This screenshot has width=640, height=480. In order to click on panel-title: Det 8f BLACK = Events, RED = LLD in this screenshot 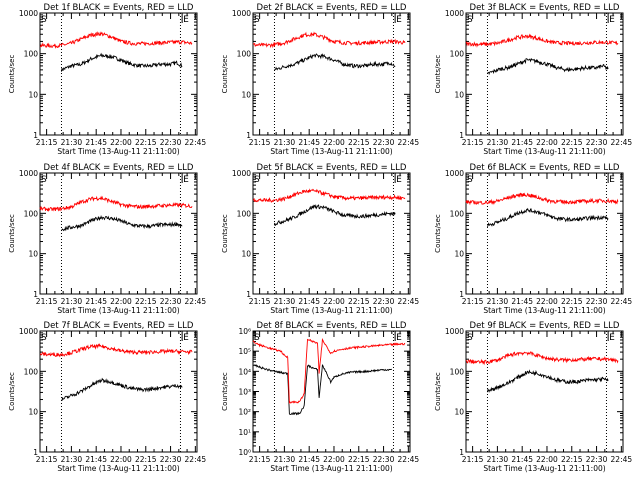, I will do `click(332, 326)`.